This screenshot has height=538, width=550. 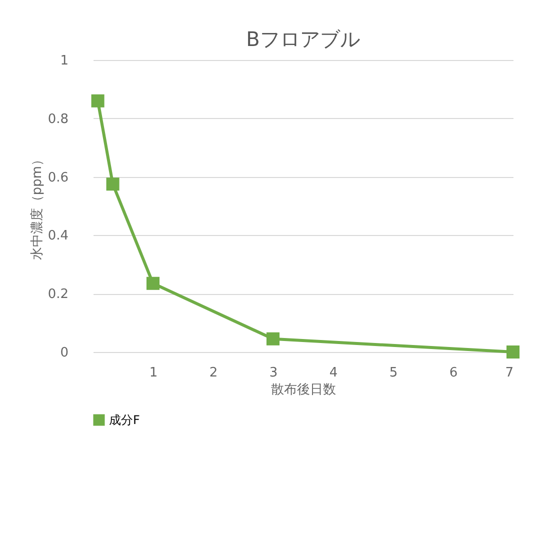 What do you see at coordinates (213, 373) in the screenshot?
I see `x-tick-label: 2` at bounding box center [213, 373].